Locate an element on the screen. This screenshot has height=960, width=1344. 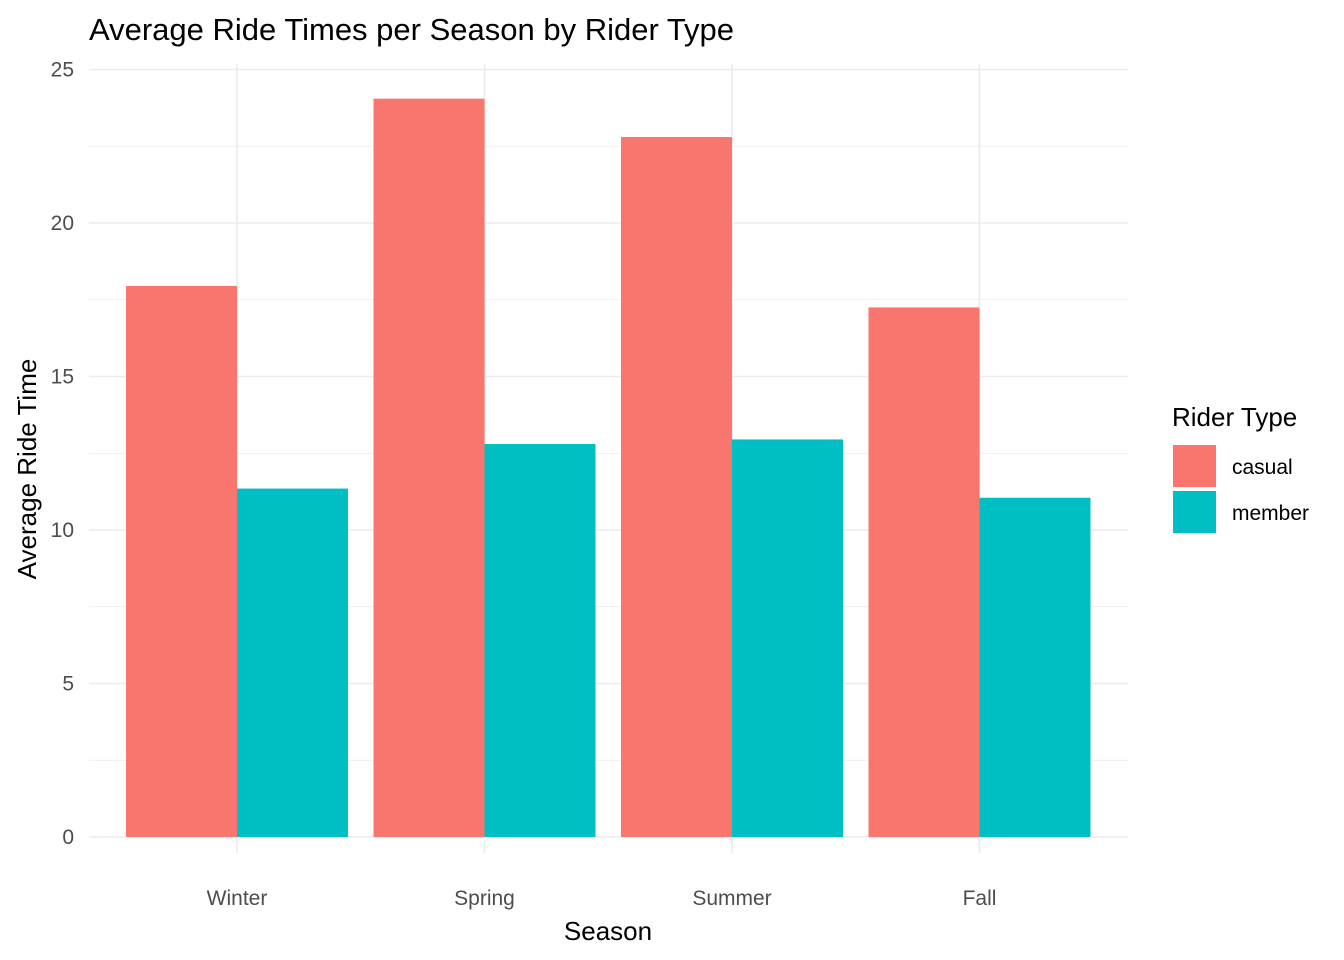
y-tick-label: 25 is located at coordinates (62, 70).